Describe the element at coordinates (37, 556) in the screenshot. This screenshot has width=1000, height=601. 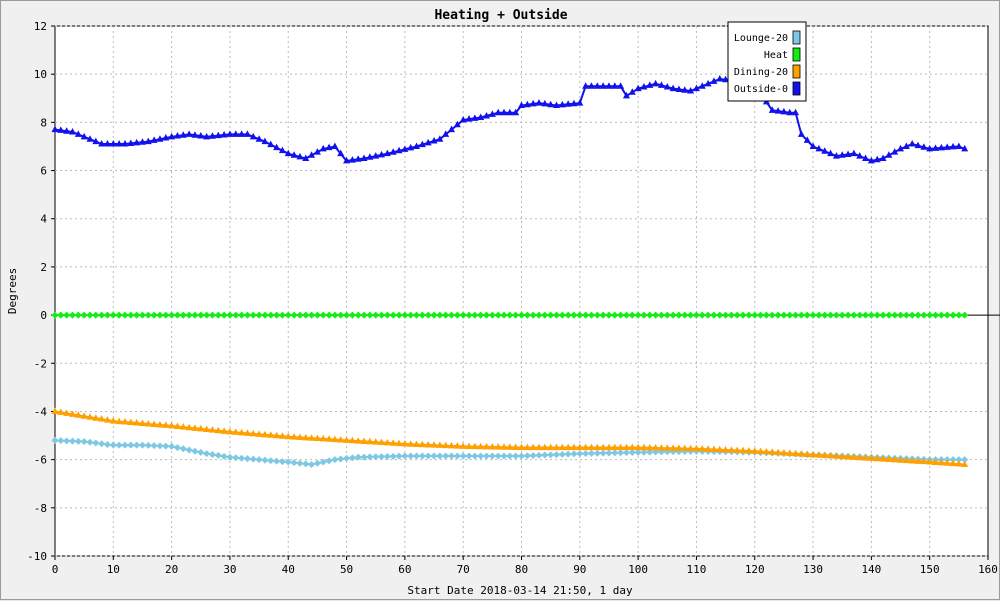
I see `y-tick-label: -10` at that location.